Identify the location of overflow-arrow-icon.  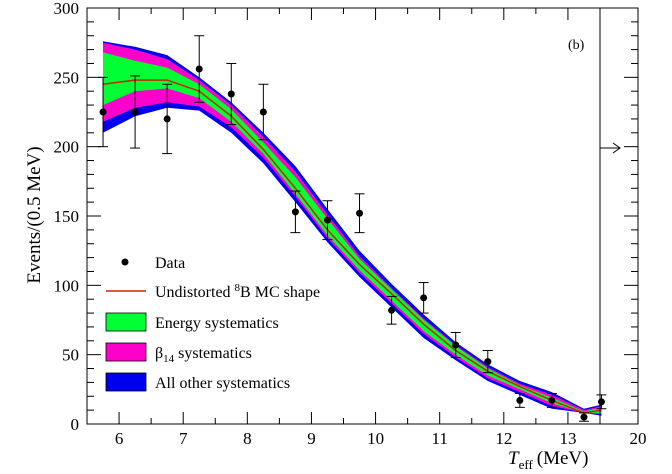
(610, 148).